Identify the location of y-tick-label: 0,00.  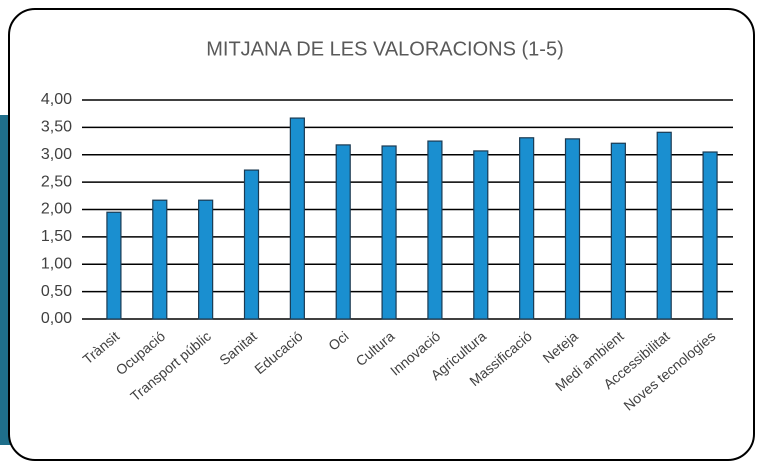
(56, 318).